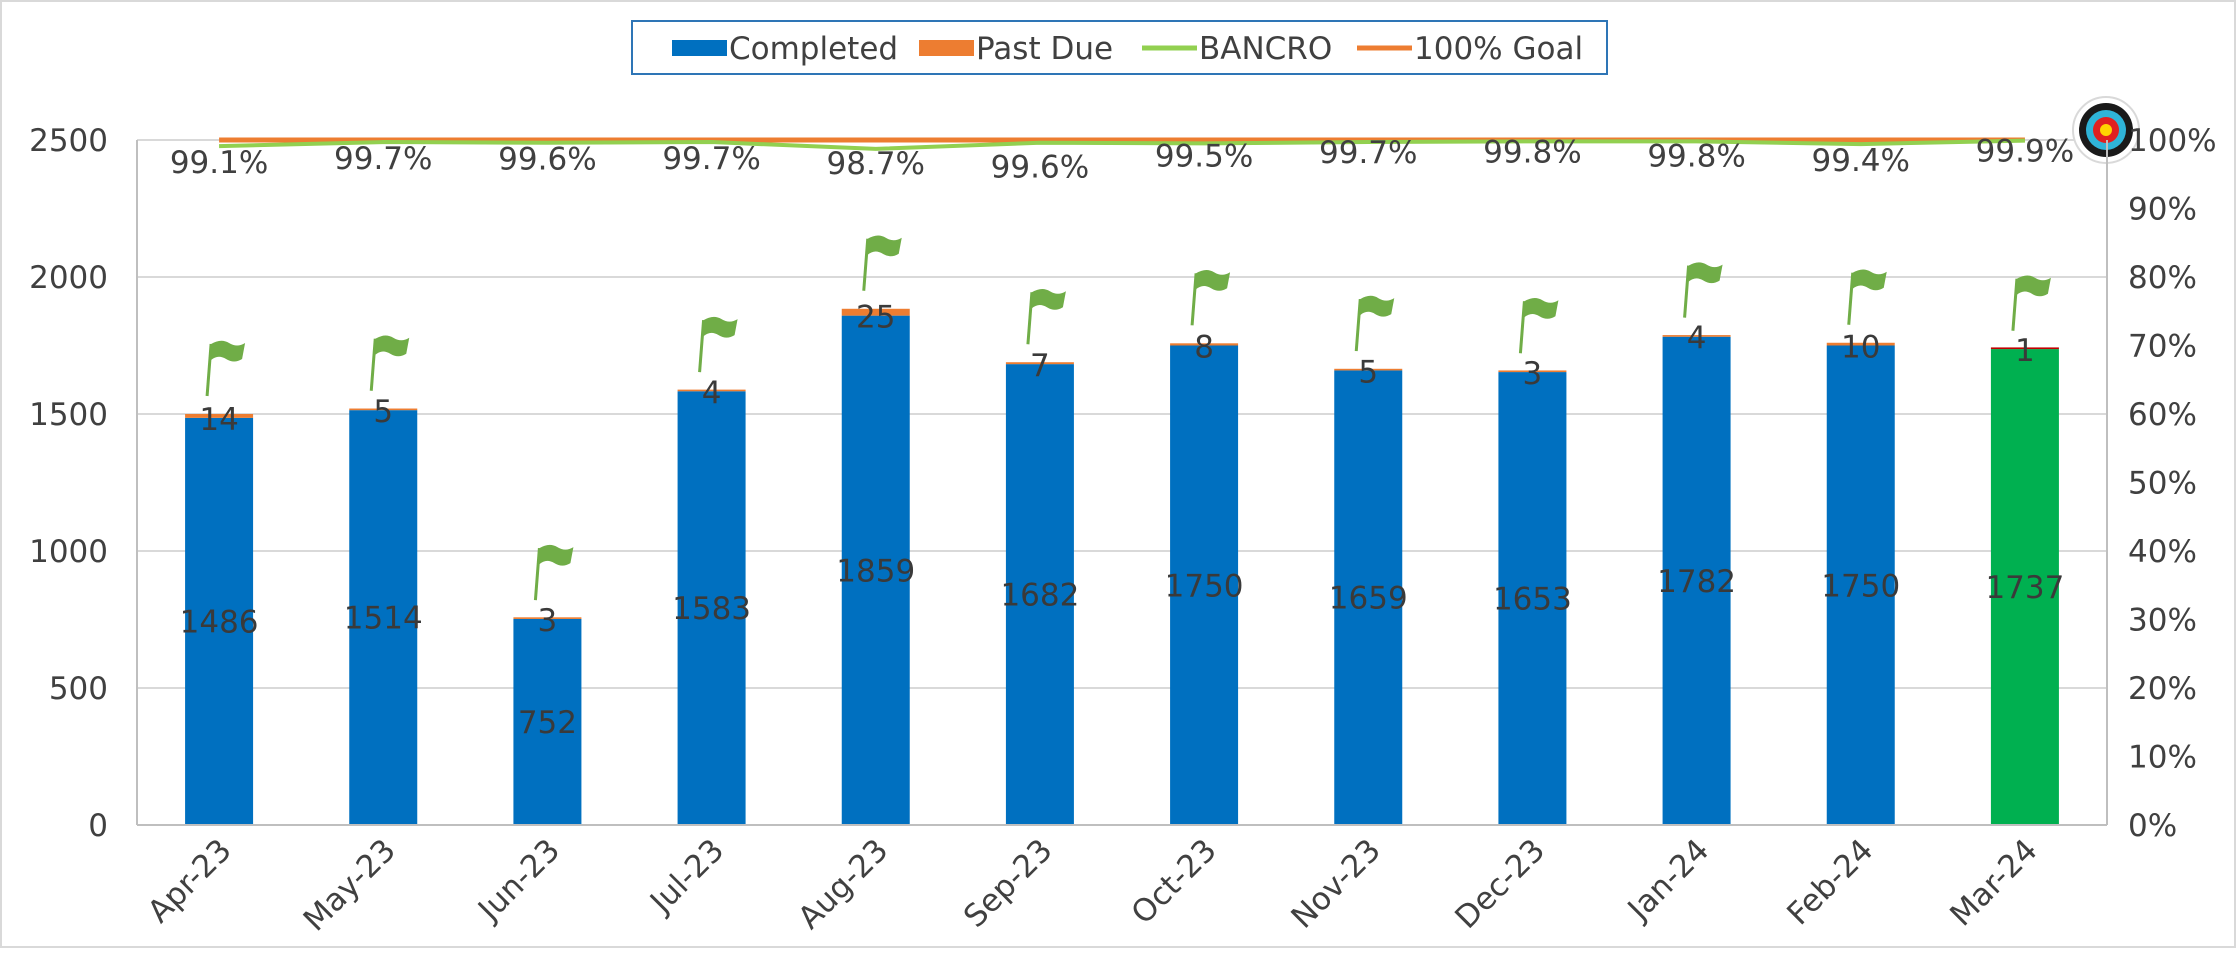 This screenshot has width=2236, height=953. Describe the element at coordinates (876, 164) in the screenshot. I see `bancro-data-label: 98.7%` at that location.